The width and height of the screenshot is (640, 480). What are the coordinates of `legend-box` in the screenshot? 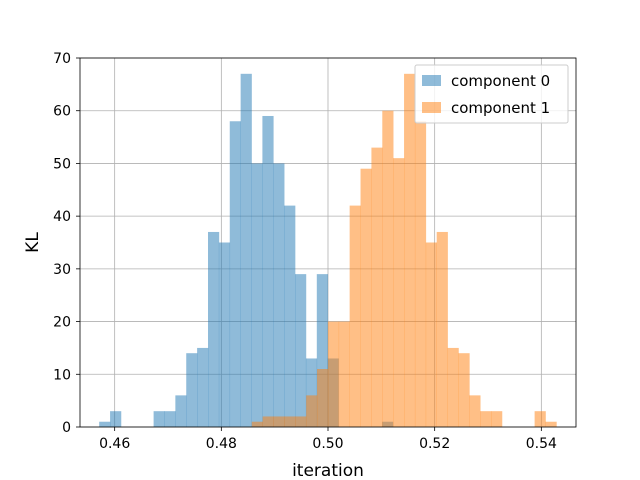 It's located at (491, 94).